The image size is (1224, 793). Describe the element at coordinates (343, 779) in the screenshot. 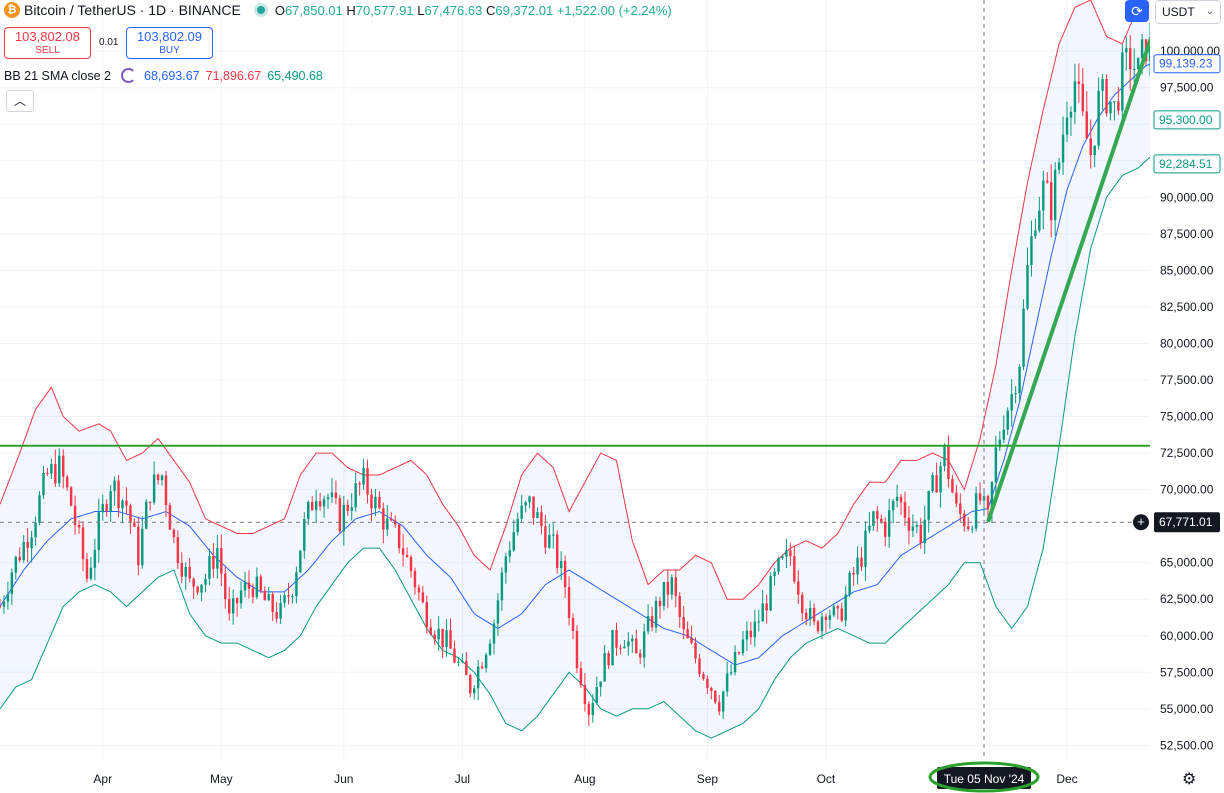

I see `time-tick-label: Jun` at that location.